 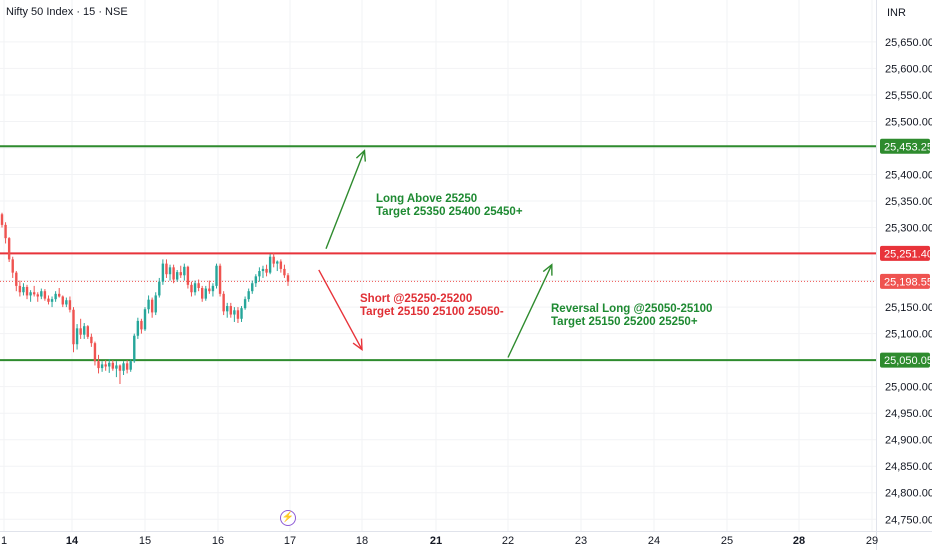 I want to click on price-label-text: 25,050.05, so click(x=908, y=361).